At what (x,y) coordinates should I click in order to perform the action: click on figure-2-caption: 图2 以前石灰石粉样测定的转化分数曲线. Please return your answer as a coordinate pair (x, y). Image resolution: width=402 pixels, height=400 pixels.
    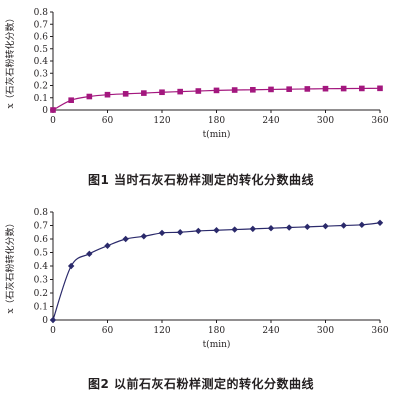
    Looking at the image, I should click on (201, 384).